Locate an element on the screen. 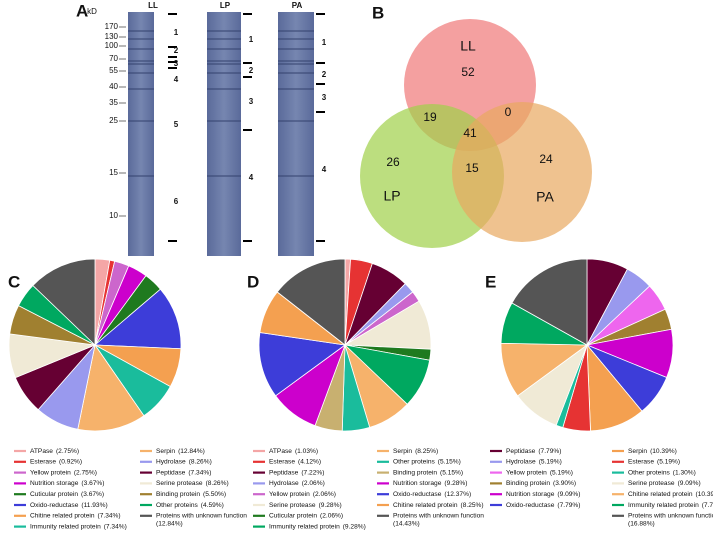 The image size is (713, 540). legend-value: (5.50%) is located at coordinates (214, 494).